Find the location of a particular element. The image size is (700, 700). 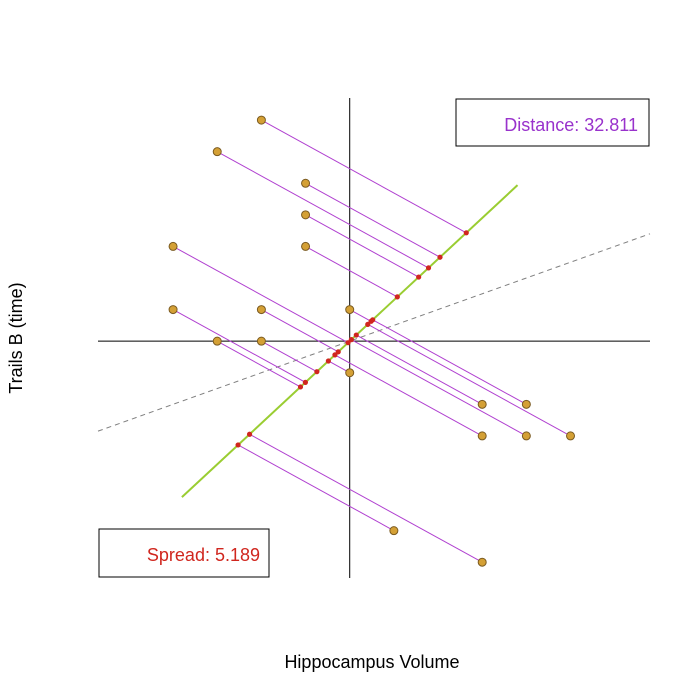

distance-box: Distance: 32.811 is located at coordinates (552, 122).